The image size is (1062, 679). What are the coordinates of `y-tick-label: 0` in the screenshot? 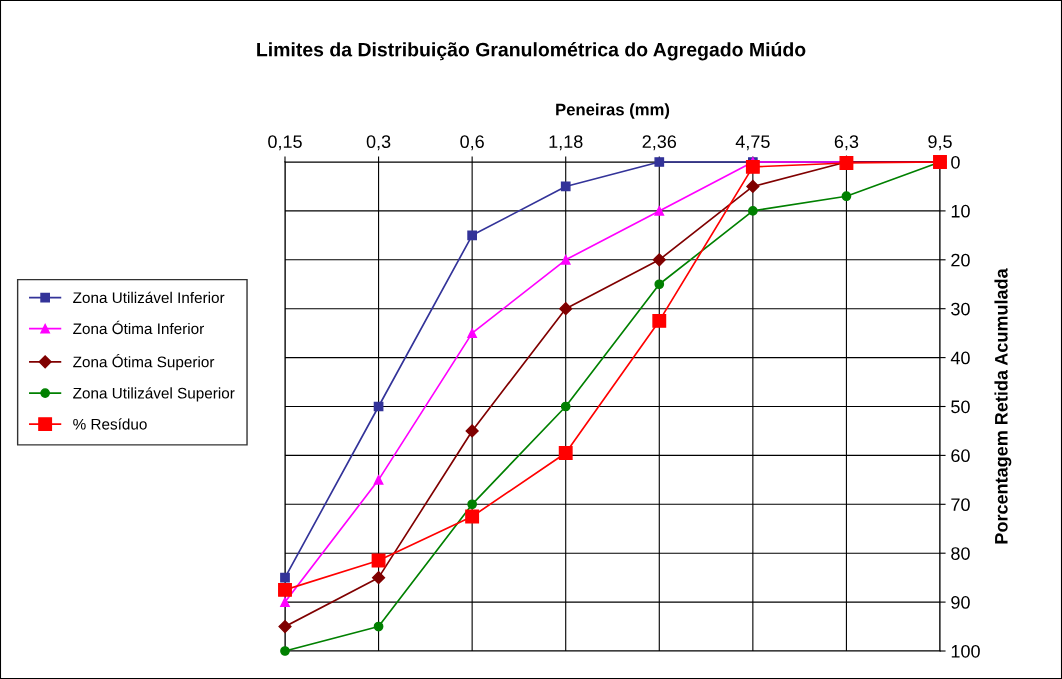 It's located at (955, 162).